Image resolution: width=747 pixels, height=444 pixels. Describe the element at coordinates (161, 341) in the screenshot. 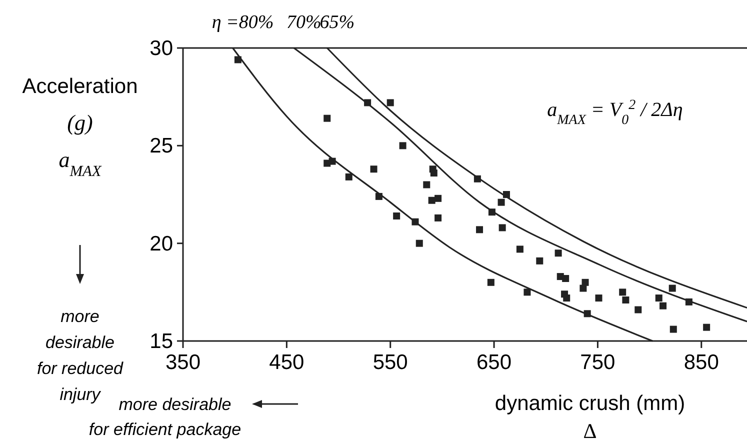

I see `y-tick-label: 15` at that location.